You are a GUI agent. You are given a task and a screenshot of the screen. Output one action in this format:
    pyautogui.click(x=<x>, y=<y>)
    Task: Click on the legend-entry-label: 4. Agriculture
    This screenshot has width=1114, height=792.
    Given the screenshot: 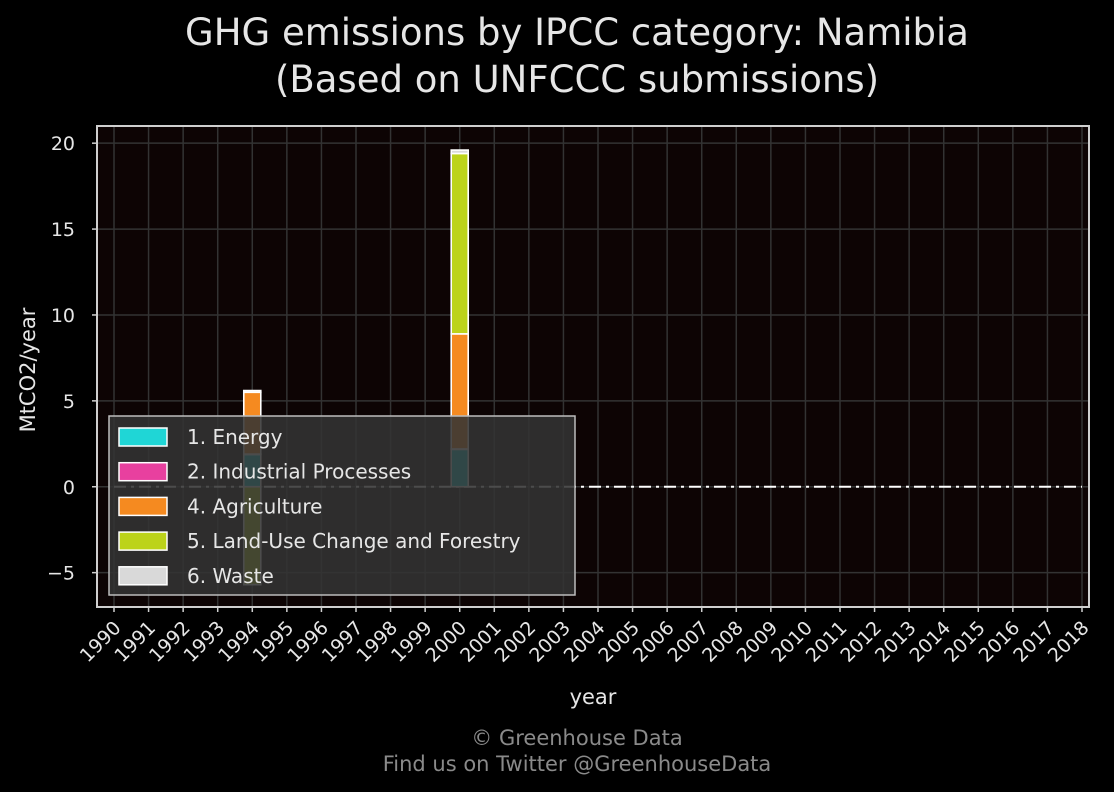 What is the action you would take?
    pyautogui.click(x=254, y=506)
    